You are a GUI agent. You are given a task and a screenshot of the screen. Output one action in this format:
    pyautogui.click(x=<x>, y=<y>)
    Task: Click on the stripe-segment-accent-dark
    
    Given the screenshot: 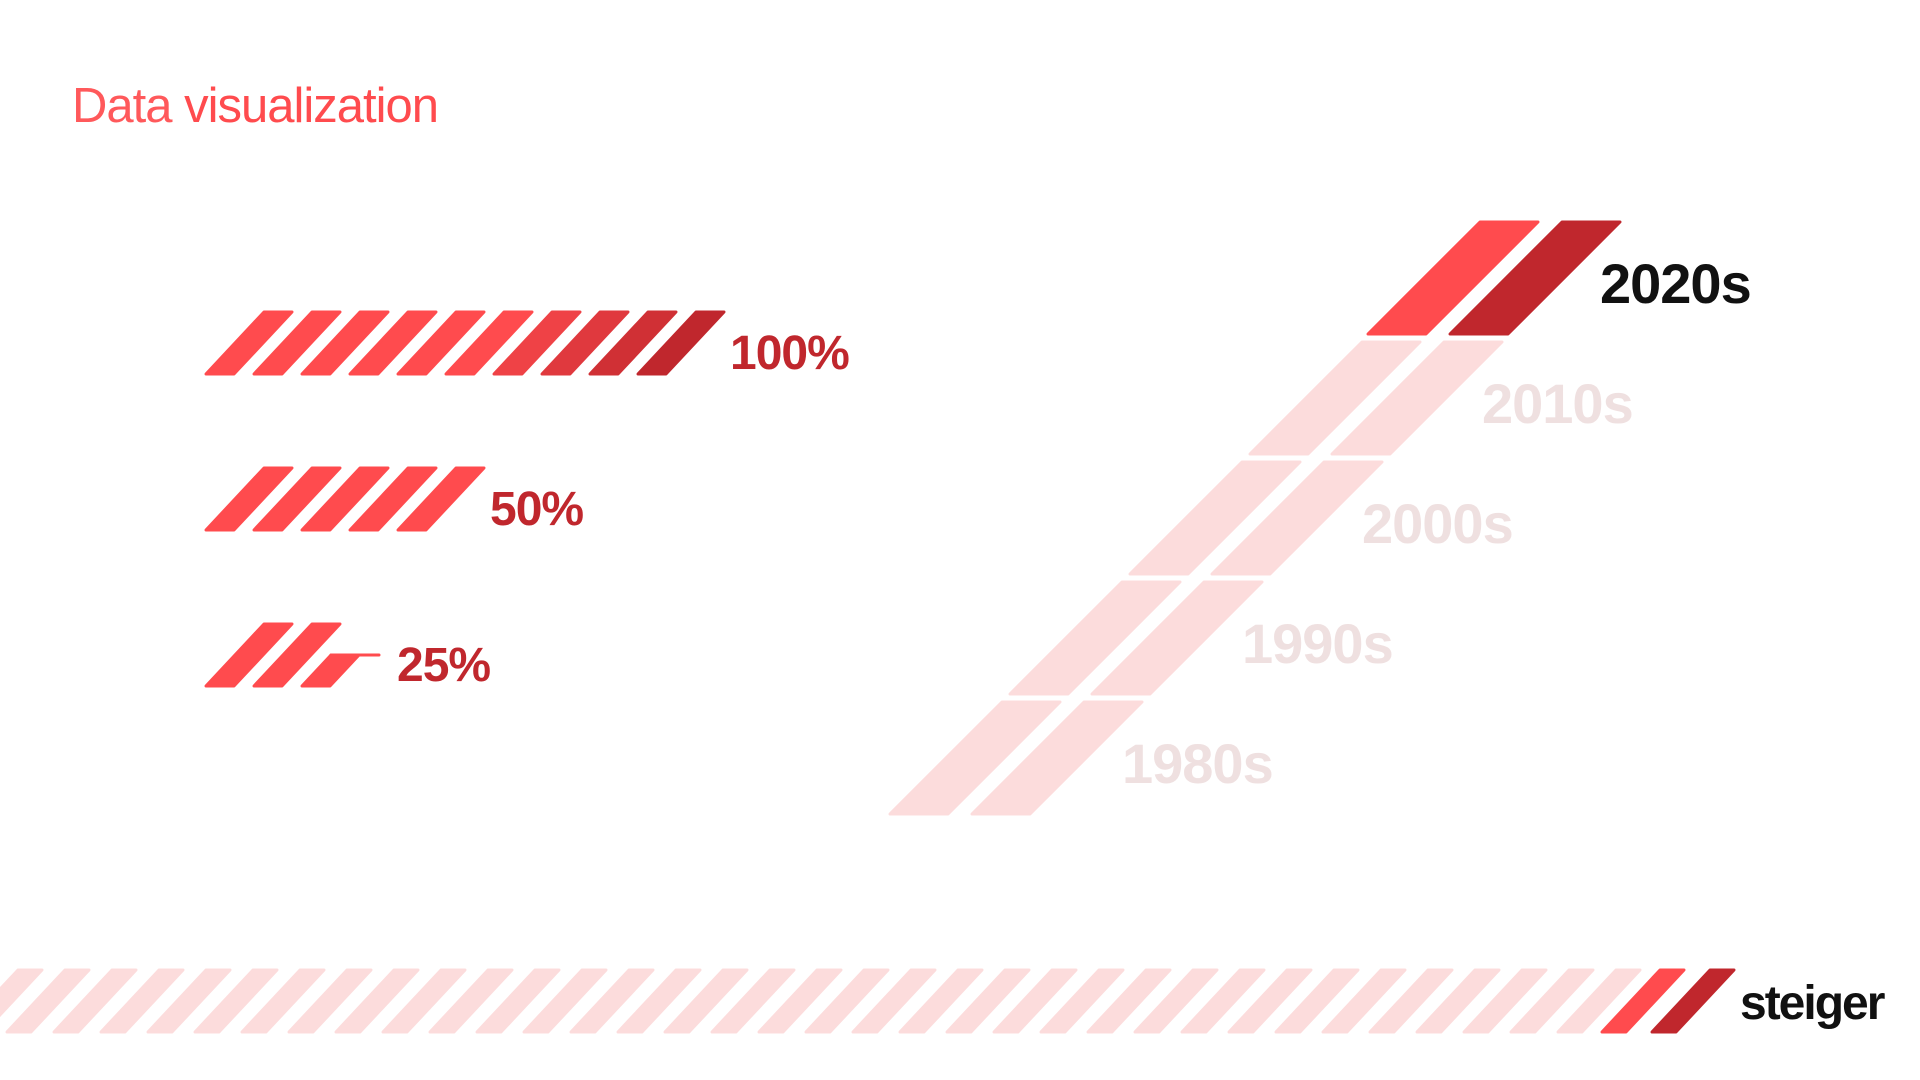 What is the action you would take?
    pyautogui.click(x=1693, y=1001)
    